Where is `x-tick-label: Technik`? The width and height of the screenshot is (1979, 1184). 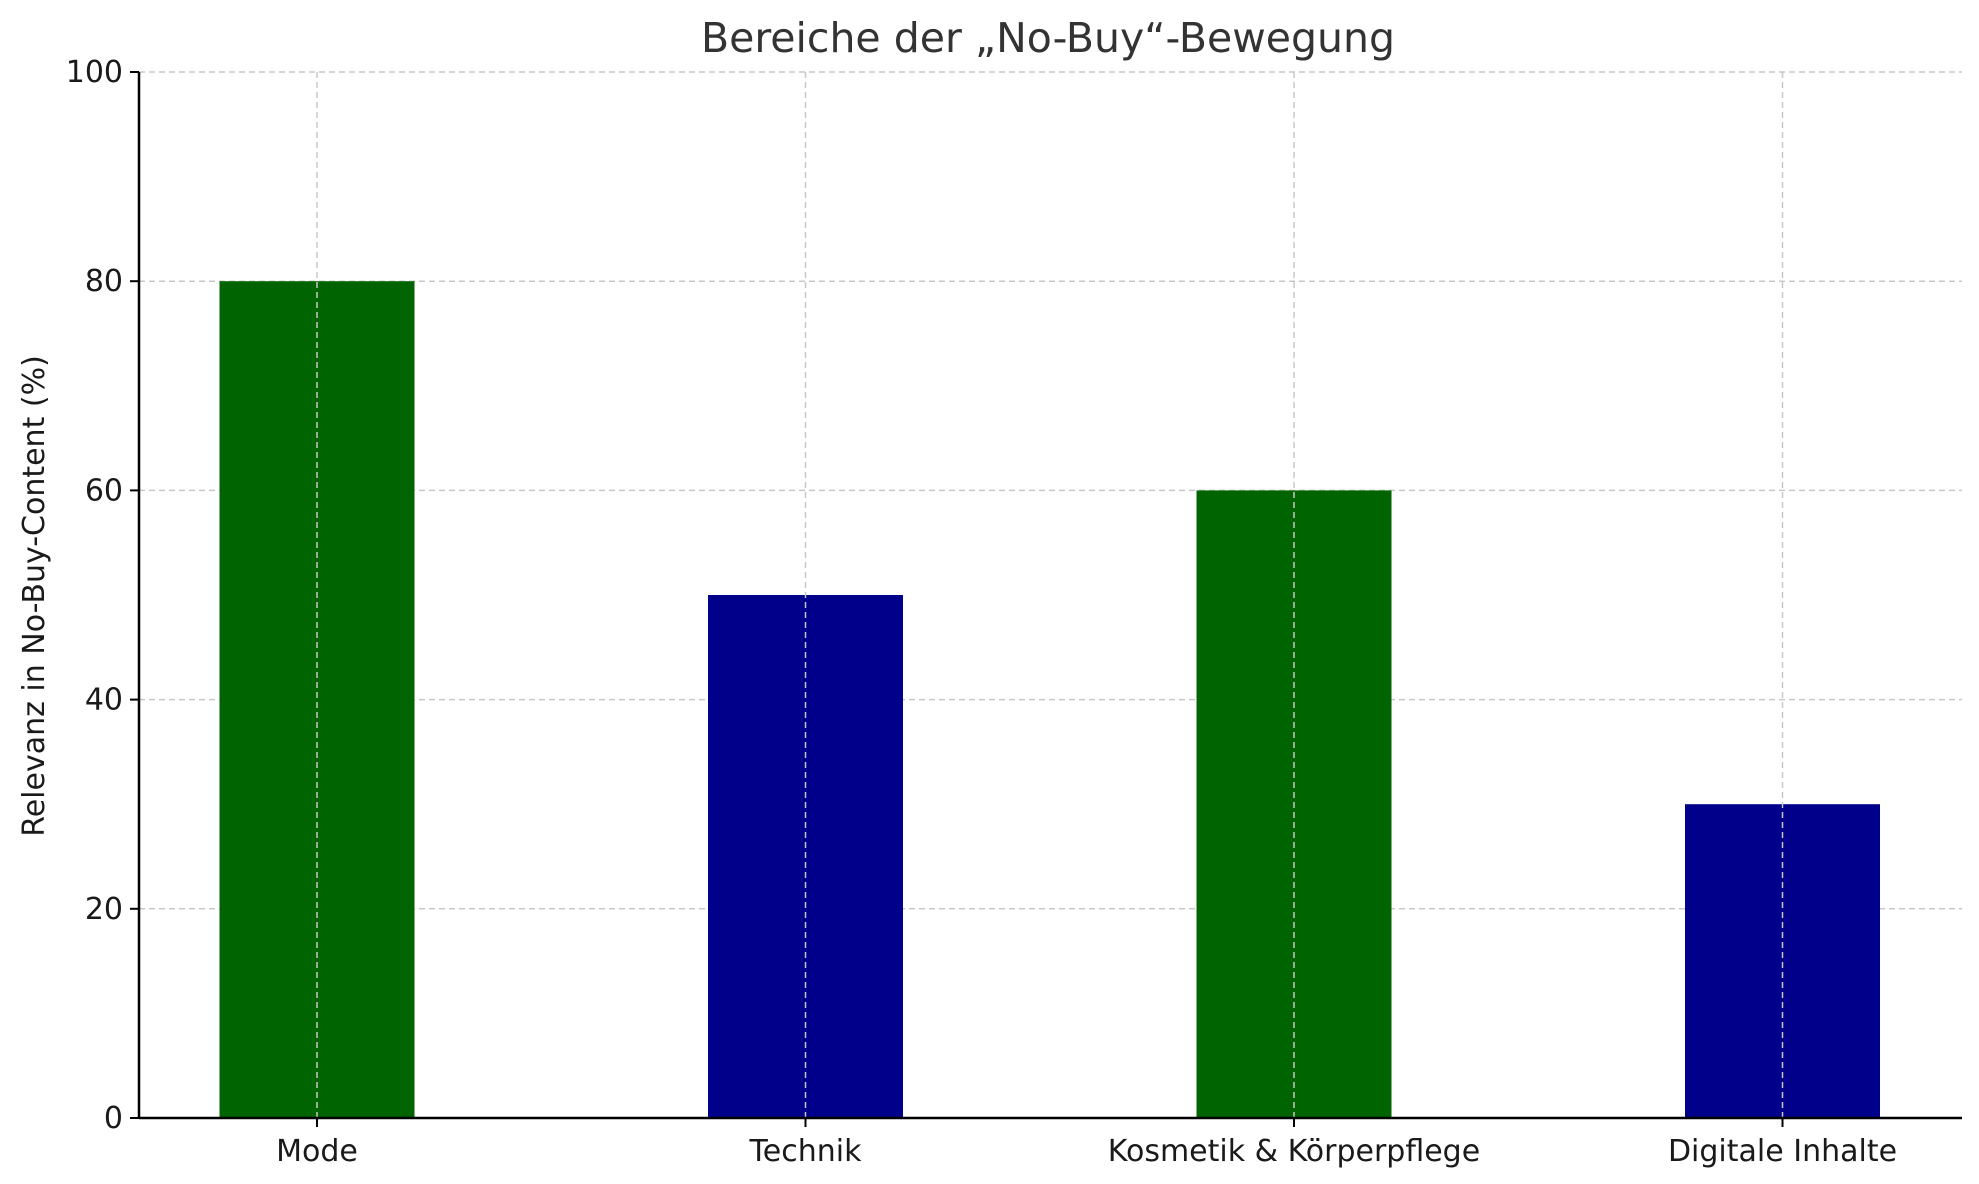 x-tick-label: Technik is located at coordinates (806, 1151).